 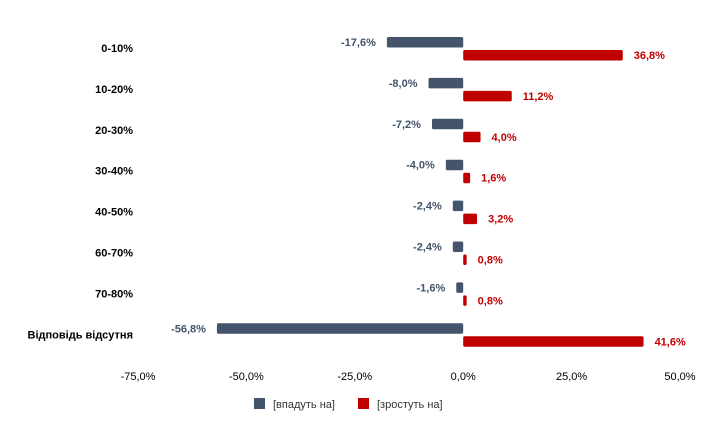 I want to click on x-tick-label: -75,0%, so click(x=138, y=377).